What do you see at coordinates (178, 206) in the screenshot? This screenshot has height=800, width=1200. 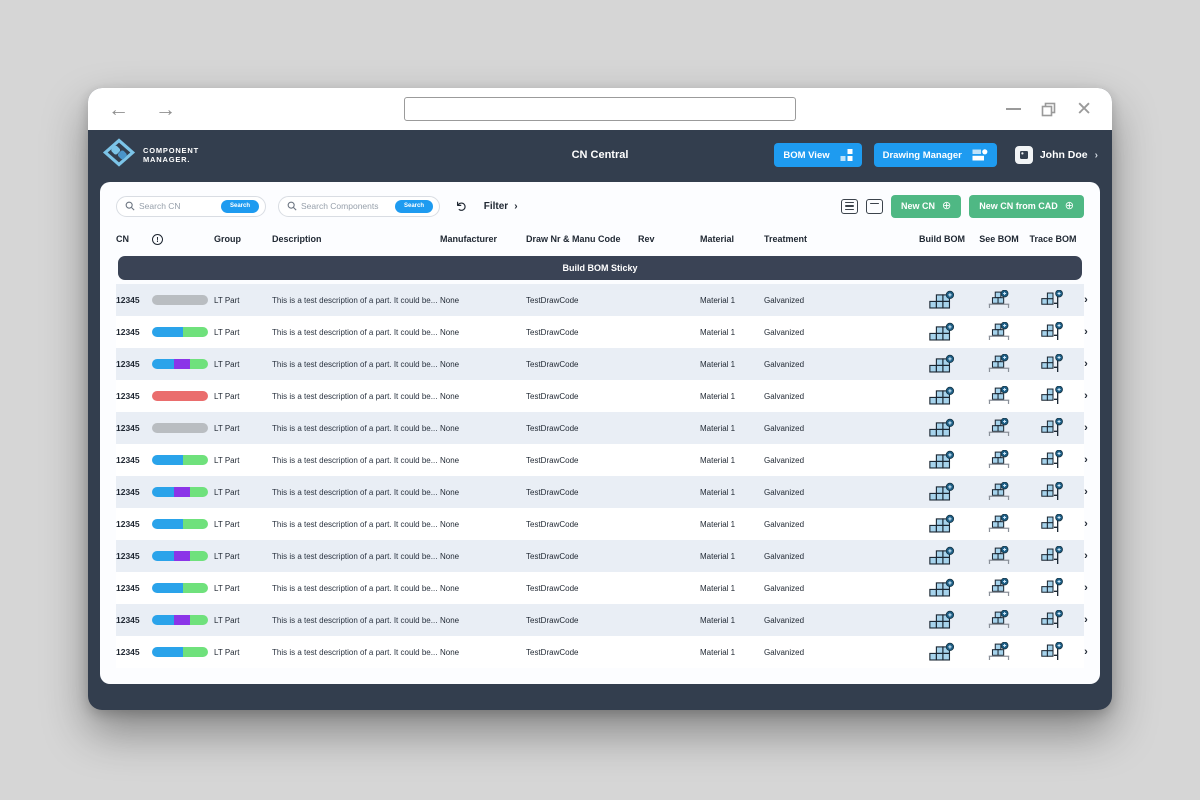 I see `search-cn-input` at bounding box center [178, 206].